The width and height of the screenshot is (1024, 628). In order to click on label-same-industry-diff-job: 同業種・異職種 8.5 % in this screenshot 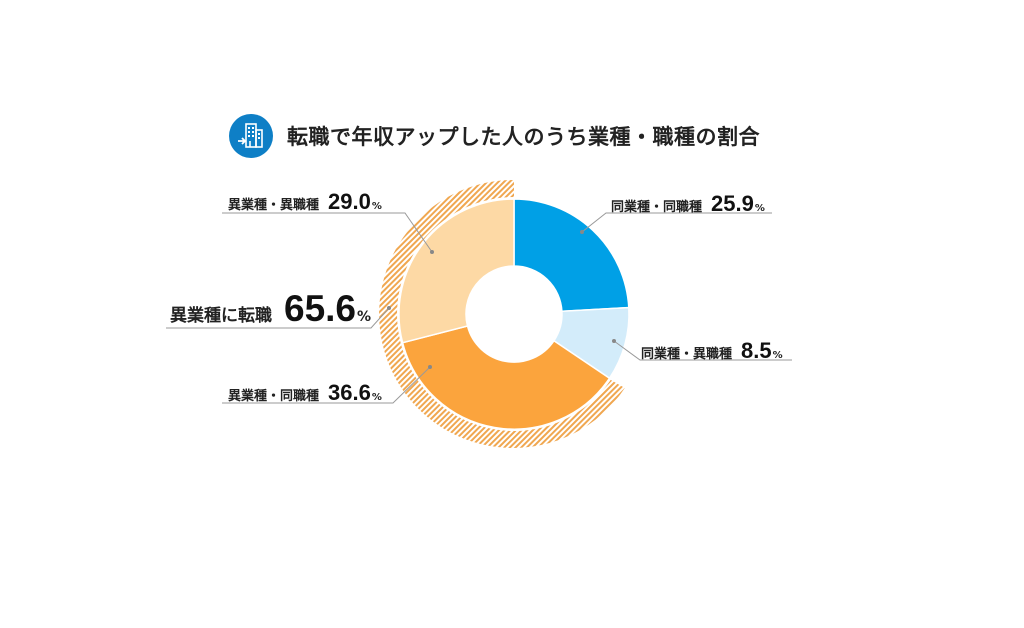, I will do `click(712, 350)`.